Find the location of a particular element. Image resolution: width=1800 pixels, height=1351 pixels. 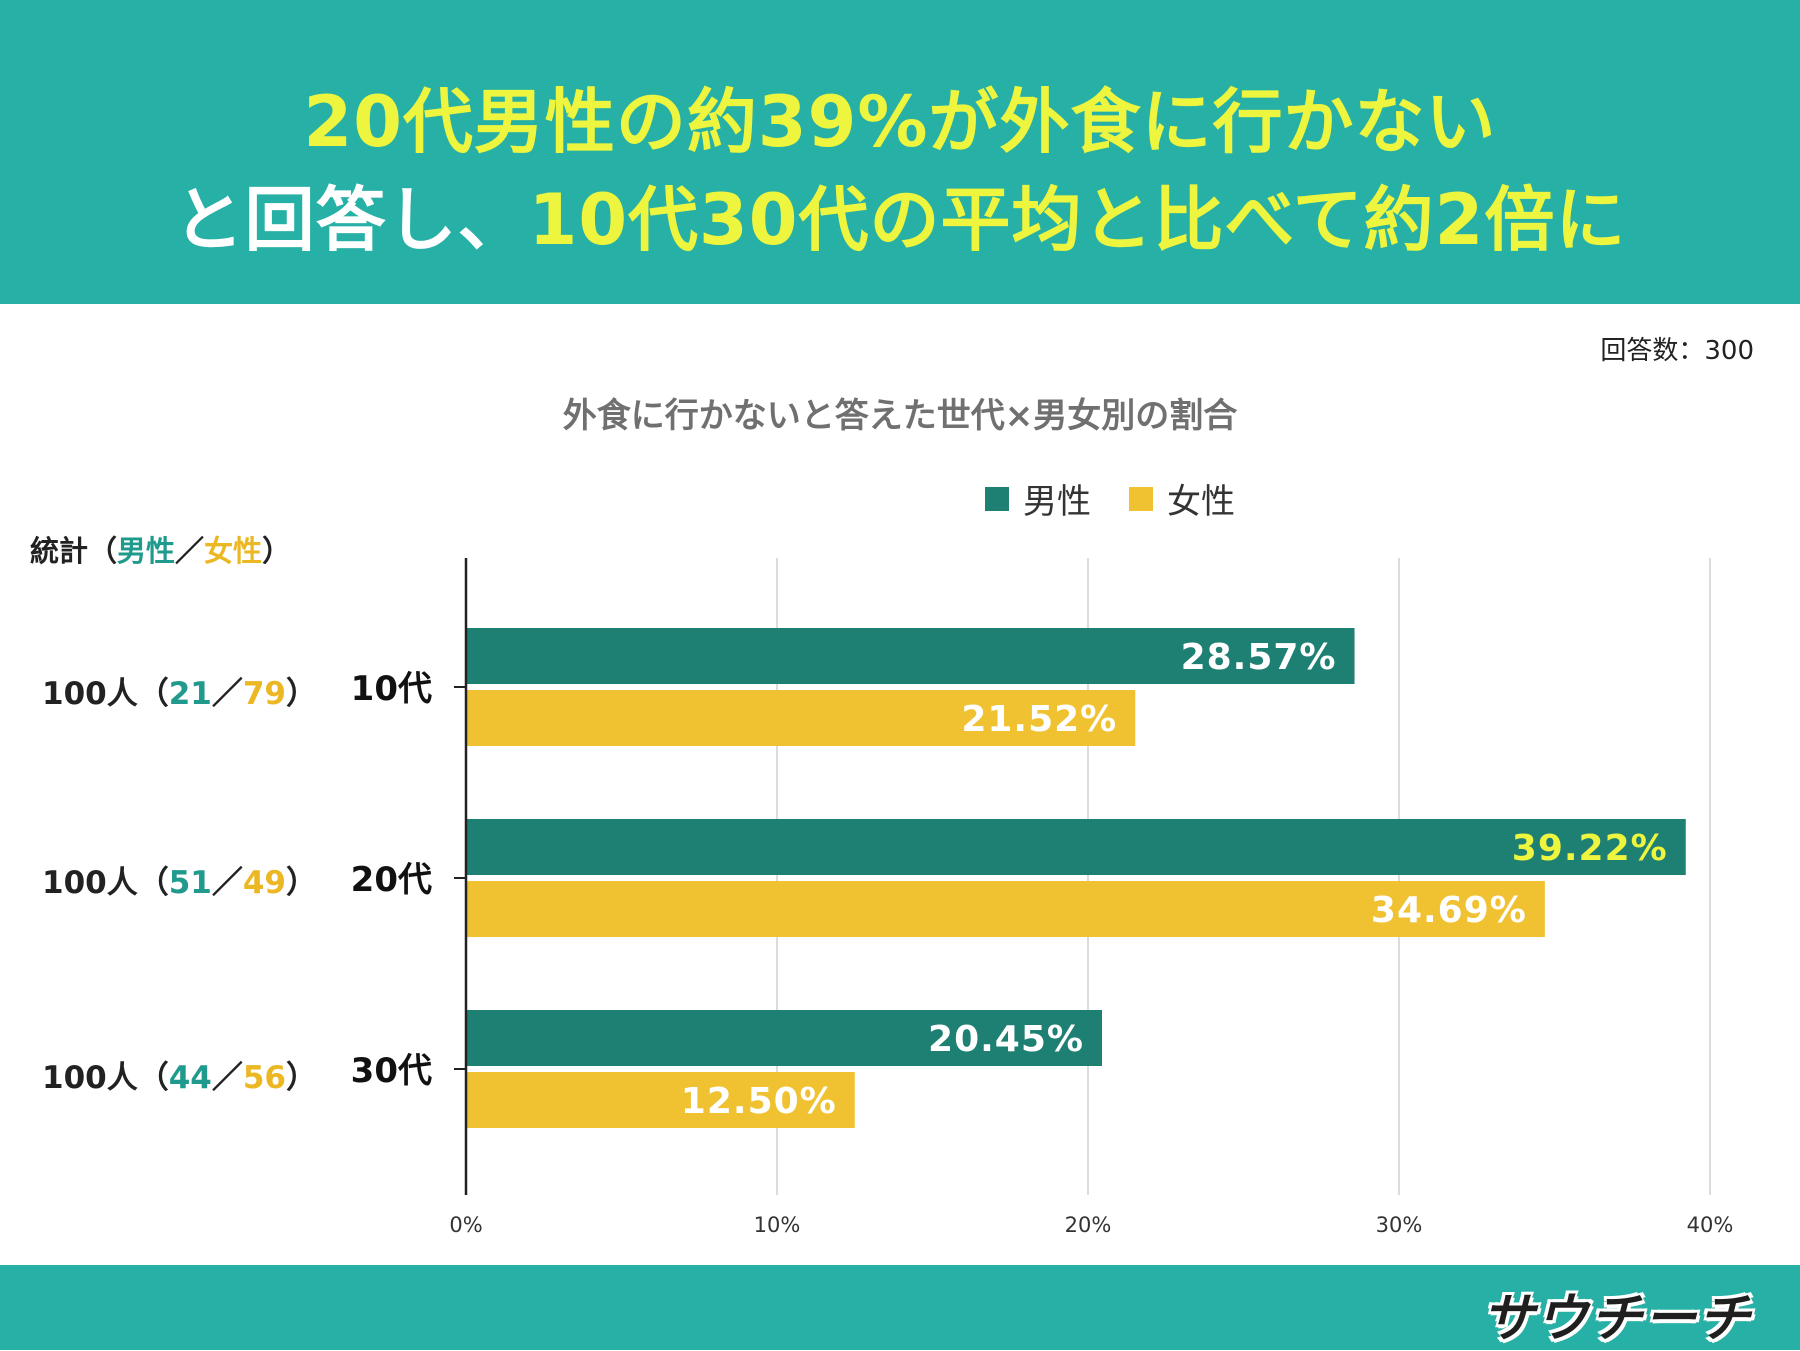

data-label: 12.50% is located at coordinates (759, 1101).